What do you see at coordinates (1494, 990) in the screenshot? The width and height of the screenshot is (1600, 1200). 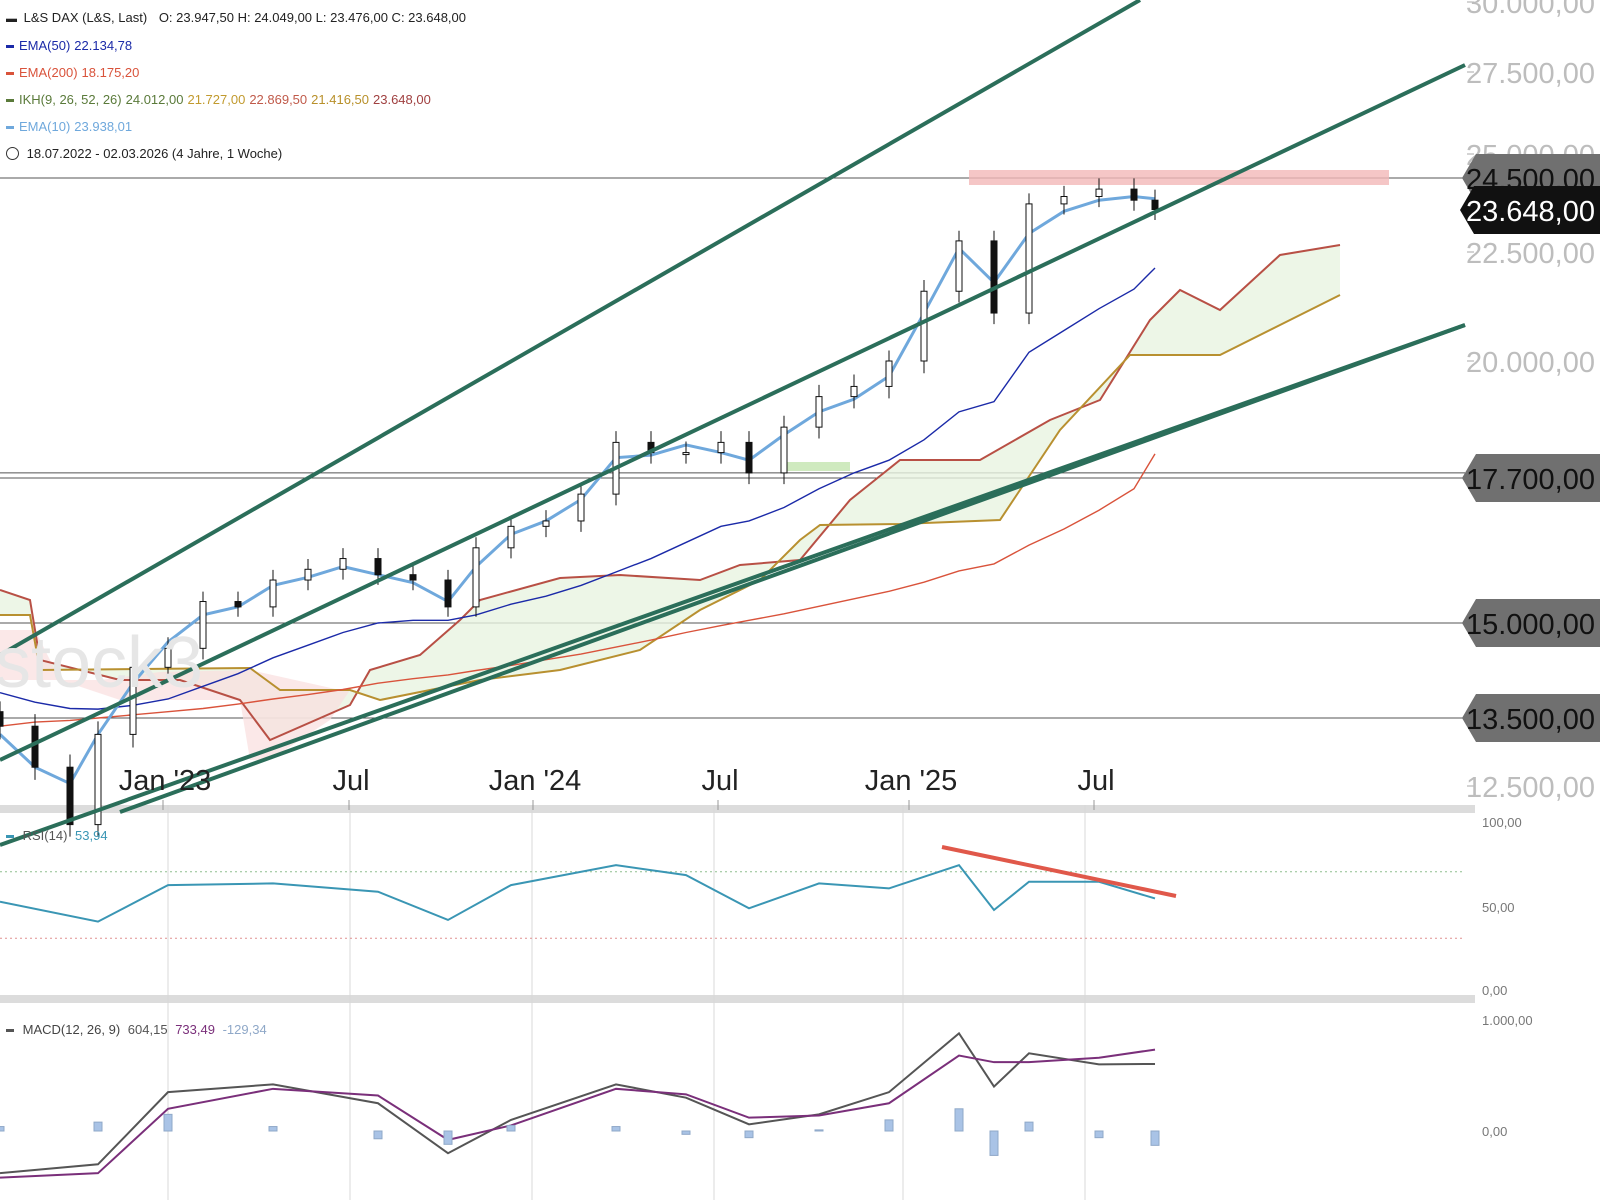 I see `rsi-tick-label: 0,00` at bounding box center [1494, 990].